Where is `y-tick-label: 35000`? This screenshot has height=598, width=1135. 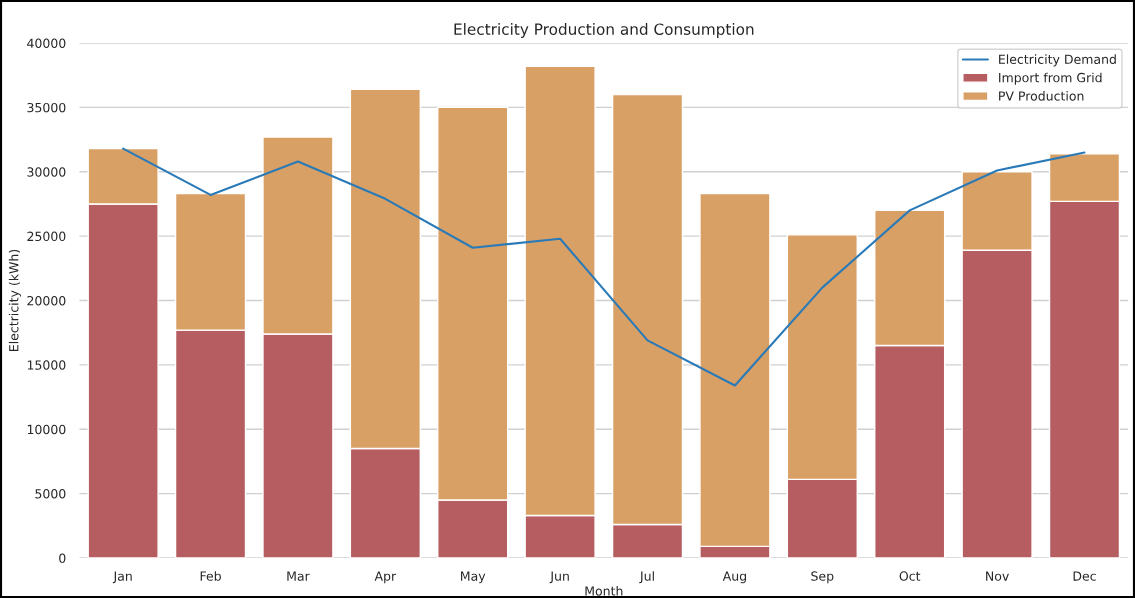 y-tick-label: 35000 is located at coordinates (46, 107).